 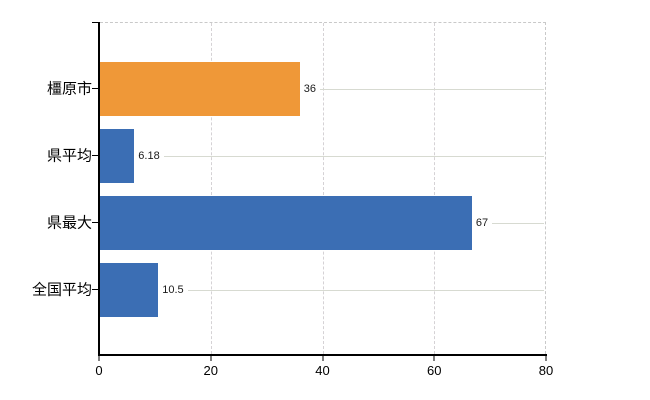 I want to click on x-ticks-layer: 0 20 40 60 80, so click(x=324, y=371).